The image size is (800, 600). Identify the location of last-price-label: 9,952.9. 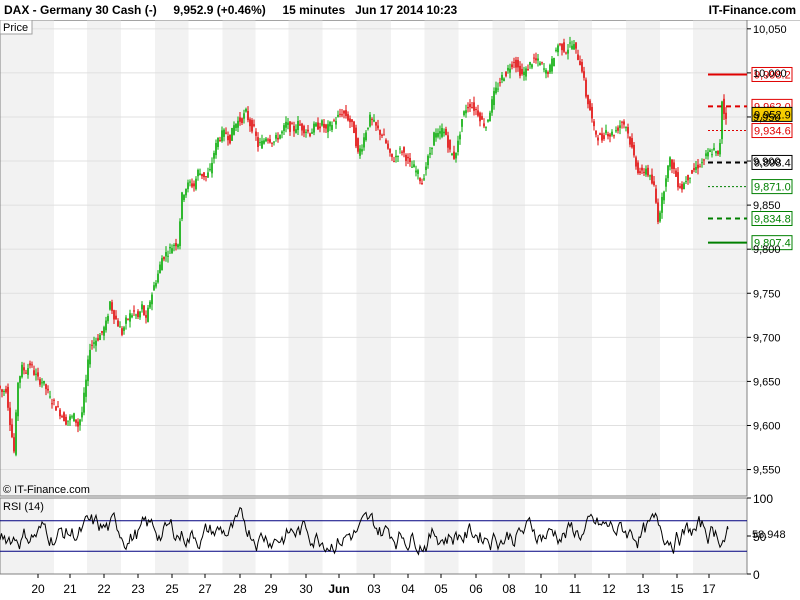
(772, 115).